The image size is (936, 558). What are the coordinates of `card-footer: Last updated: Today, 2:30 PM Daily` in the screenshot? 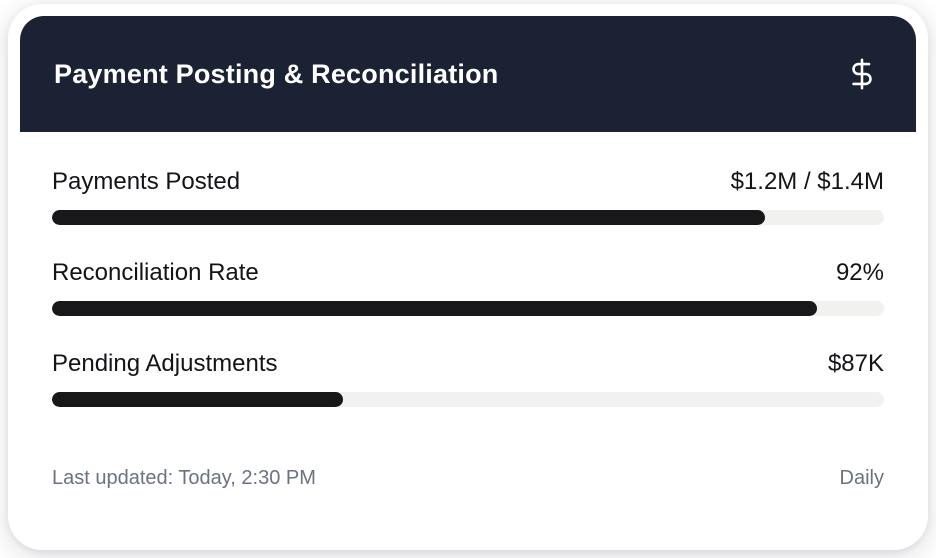 It's located at (468, 465).